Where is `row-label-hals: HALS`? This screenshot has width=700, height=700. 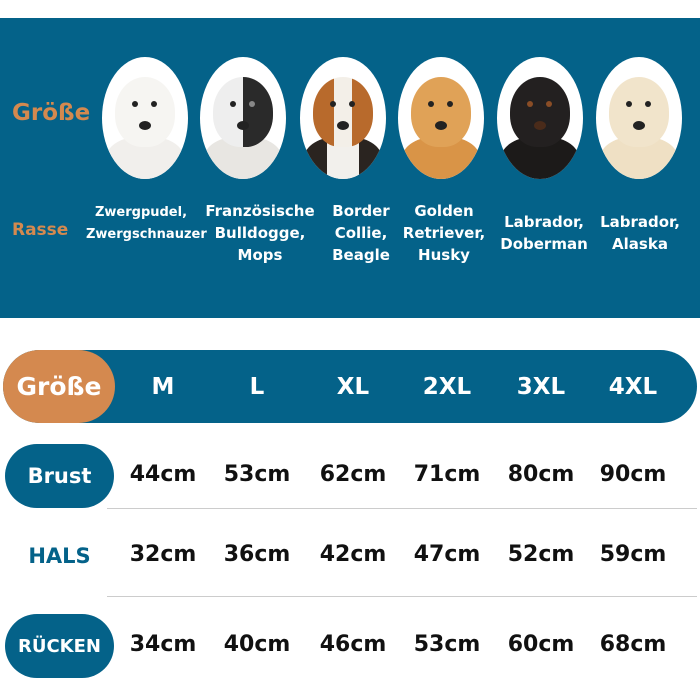
row-label-hals: HALS is located at coordinates (59, 556).